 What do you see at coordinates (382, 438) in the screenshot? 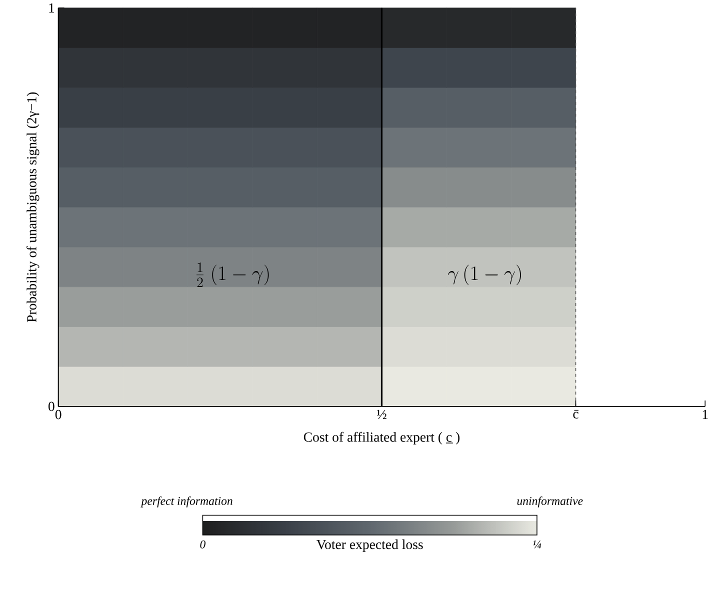
I see `x-axis-title: Cost of affiliated expert ( c̲ )` at bounding box center [382, 438].